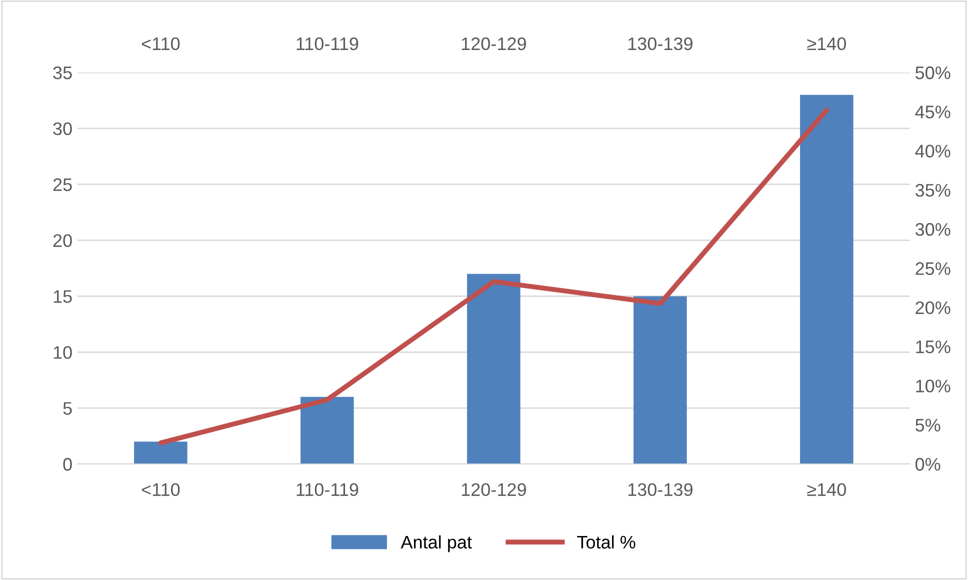 This screenshot has height=580, width=968. I want to click on y-tick-label: 5, so click(67, 408).